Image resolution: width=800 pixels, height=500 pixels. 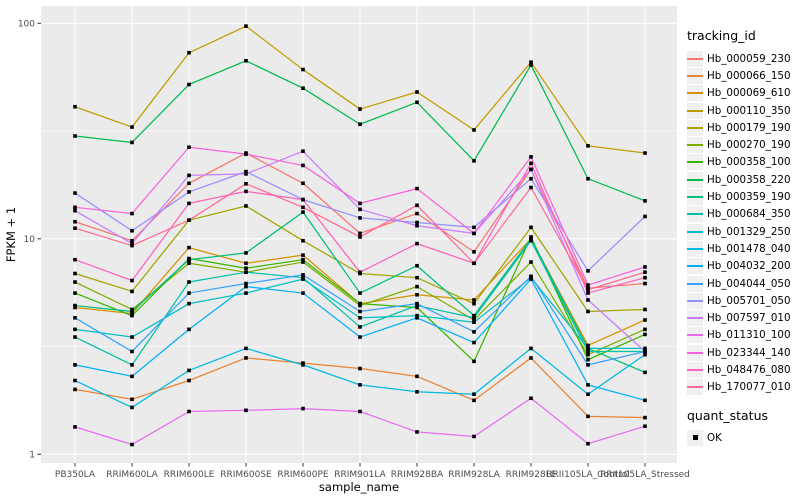 I want to click on legend-label: Hb_170077_010, so click(x=749, y=387).